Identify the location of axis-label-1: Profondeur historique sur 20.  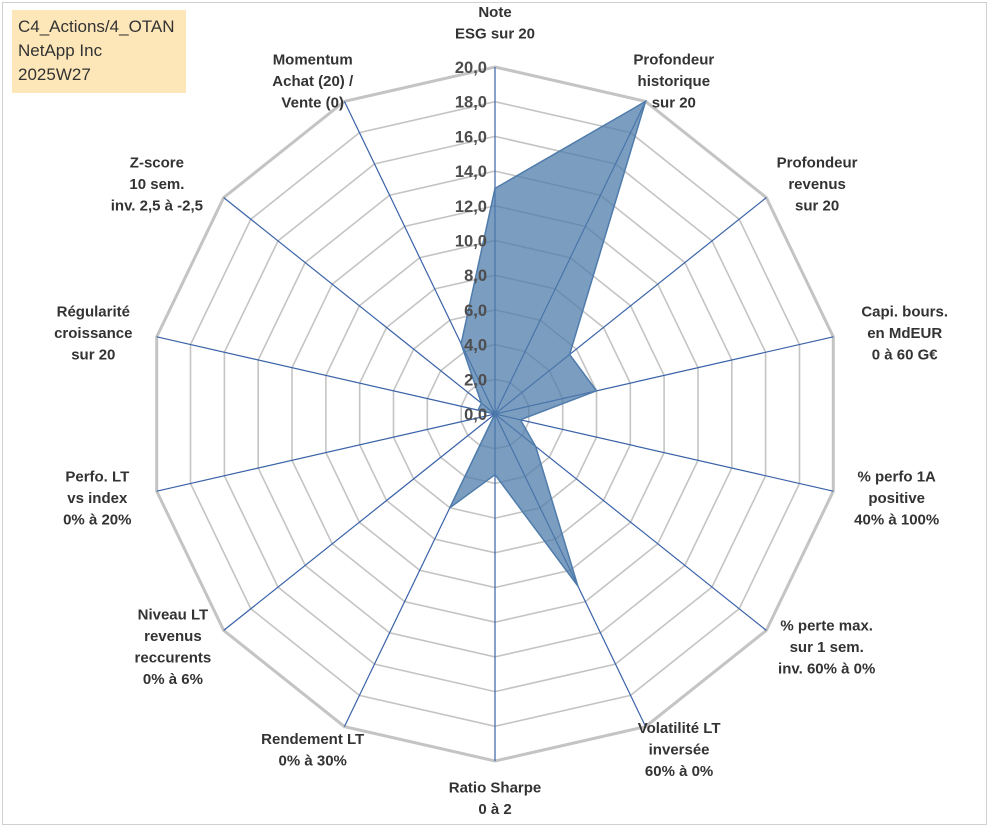
(673, 82).